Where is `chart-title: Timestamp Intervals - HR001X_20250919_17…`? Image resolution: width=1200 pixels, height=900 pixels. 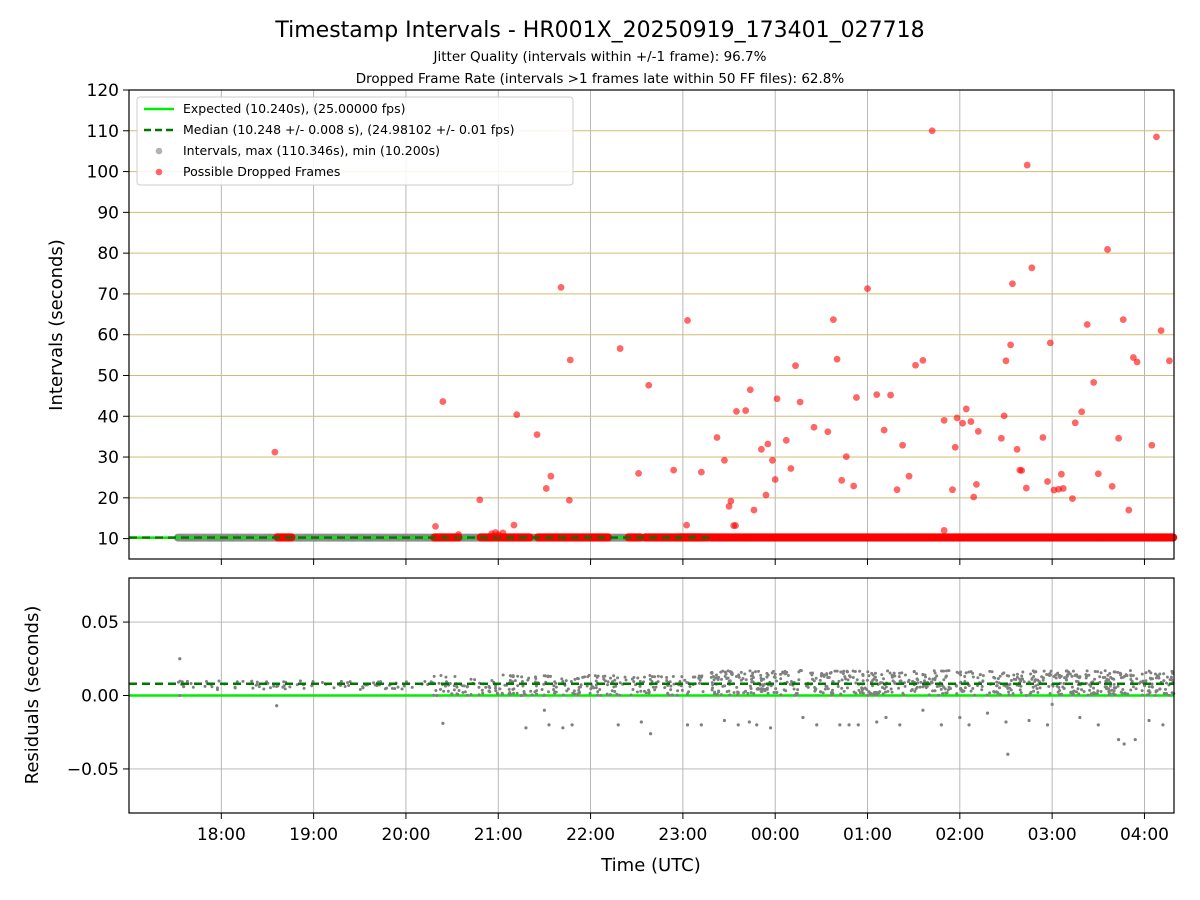
chart-title: Timestamp Intervals - HR001X_20250919_17… is located at coordinates (599, 30).